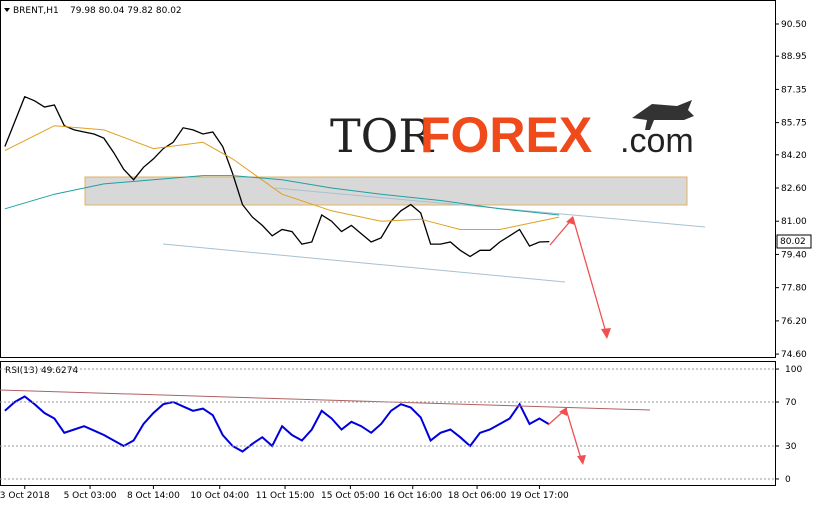 The image size is (817, 510). What do you see at coordinates (794, 322) in the screenshot?
I see `y-tick-label: 76.20` at bounding box center [794, 322].